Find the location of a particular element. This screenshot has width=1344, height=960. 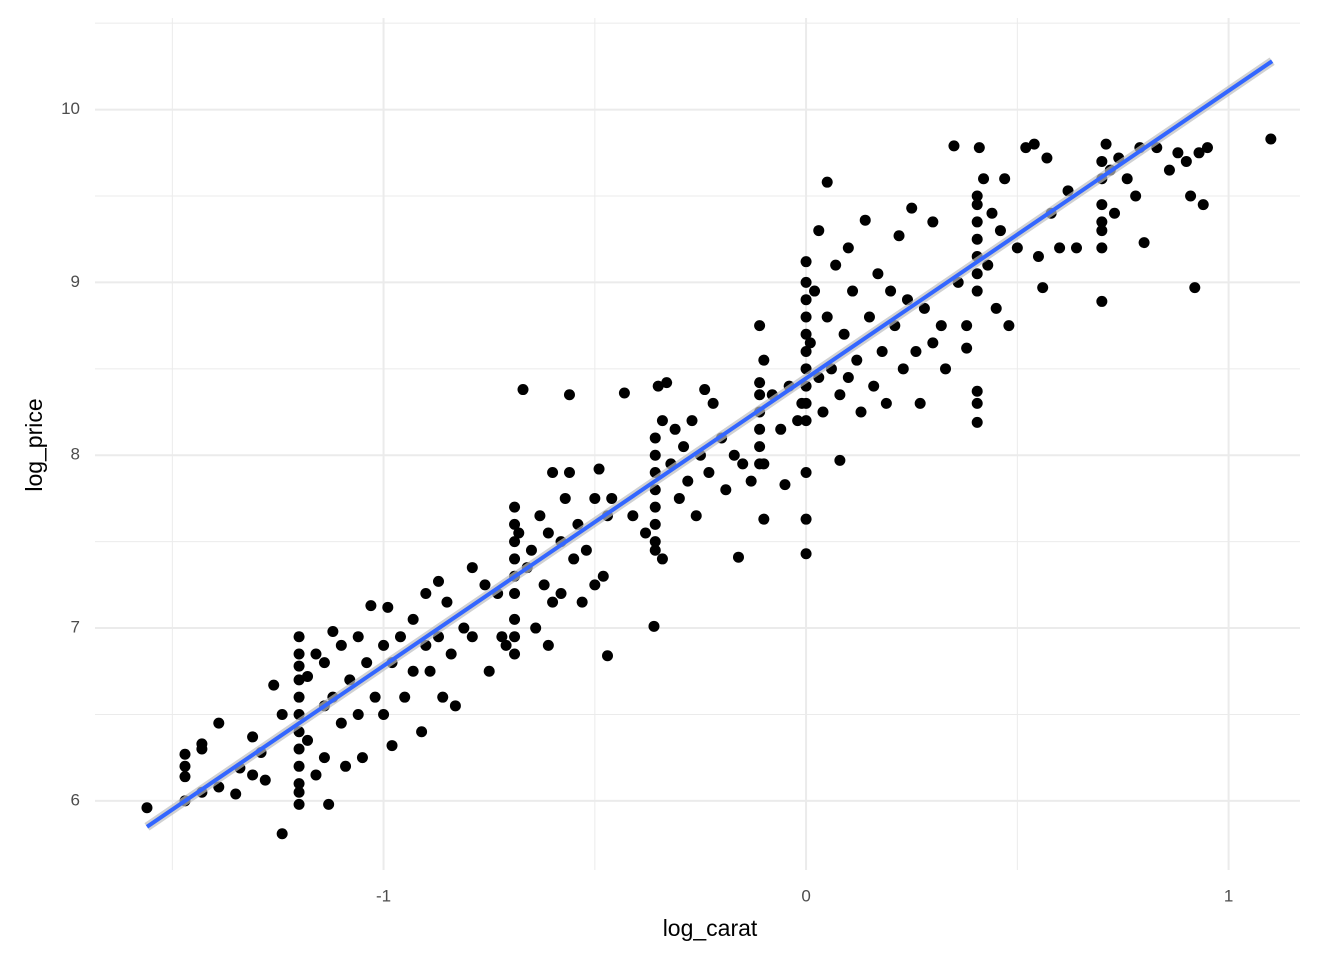

x-tick-label: 1 is located at coordinates (1228, 895).